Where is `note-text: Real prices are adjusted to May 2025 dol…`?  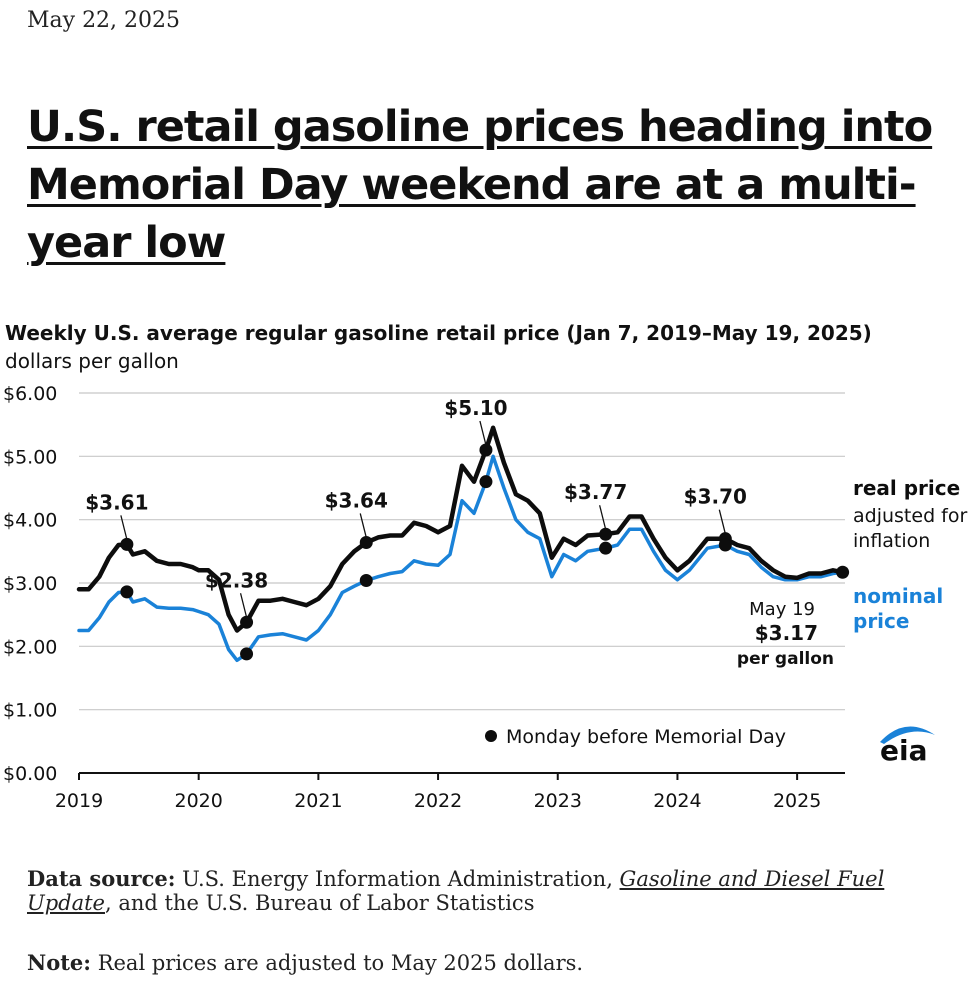
note-text: Real prices are adjusted to May 2025 dol… is located at coordinates (337, 963).